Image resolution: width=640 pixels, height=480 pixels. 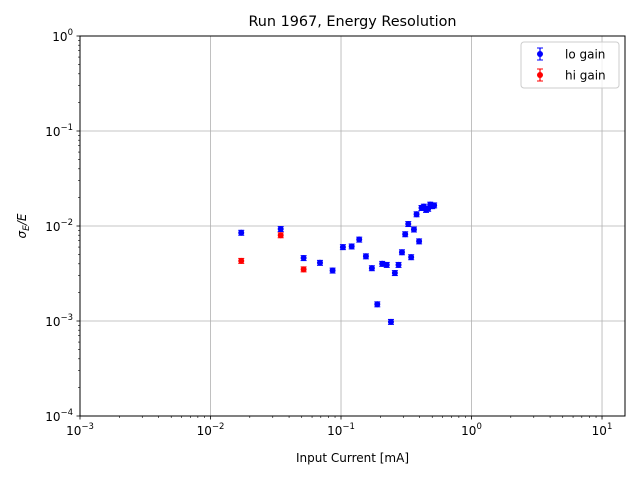 I want to click on y-axis-label-sigma: σ, so click(x=22, y=234).